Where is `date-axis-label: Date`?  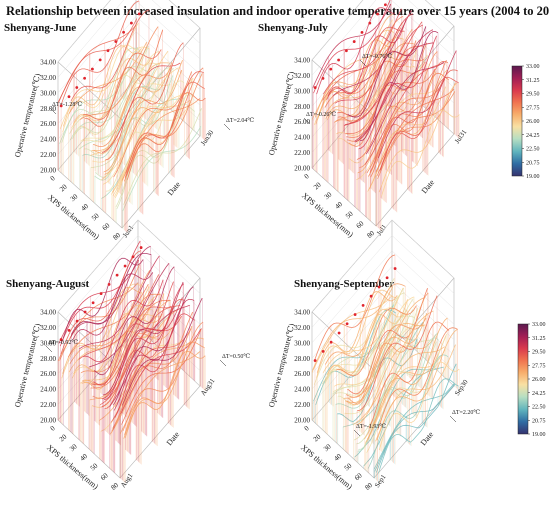
date-axis-label: Date is located at coordinates (427, 439).